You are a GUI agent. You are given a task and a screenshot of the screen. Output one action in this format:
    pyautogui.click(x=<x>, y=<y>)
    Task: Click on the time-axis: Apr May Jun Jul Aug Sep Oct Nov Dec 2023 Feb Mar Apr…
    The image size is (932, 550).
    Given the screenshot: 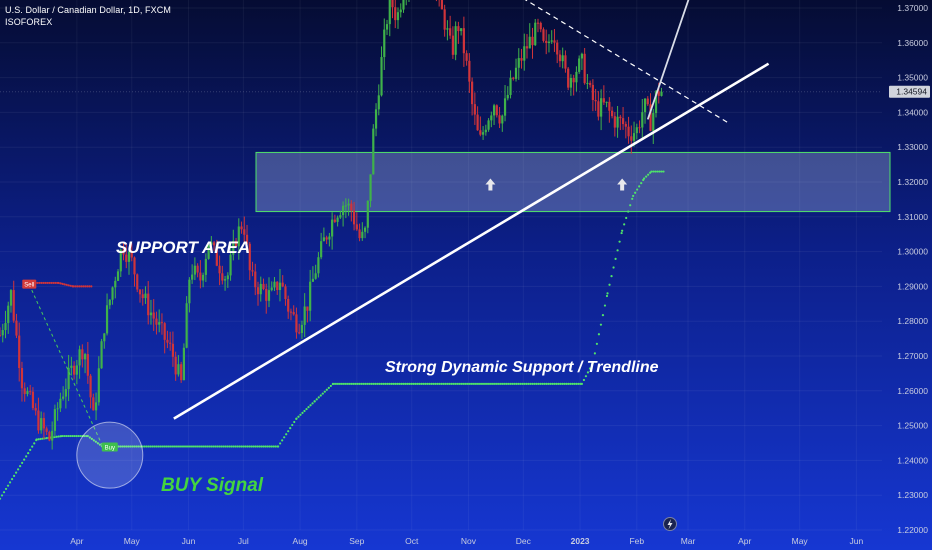 What is the action you would take?
    pyautogui.click(x=466, y=532)
    